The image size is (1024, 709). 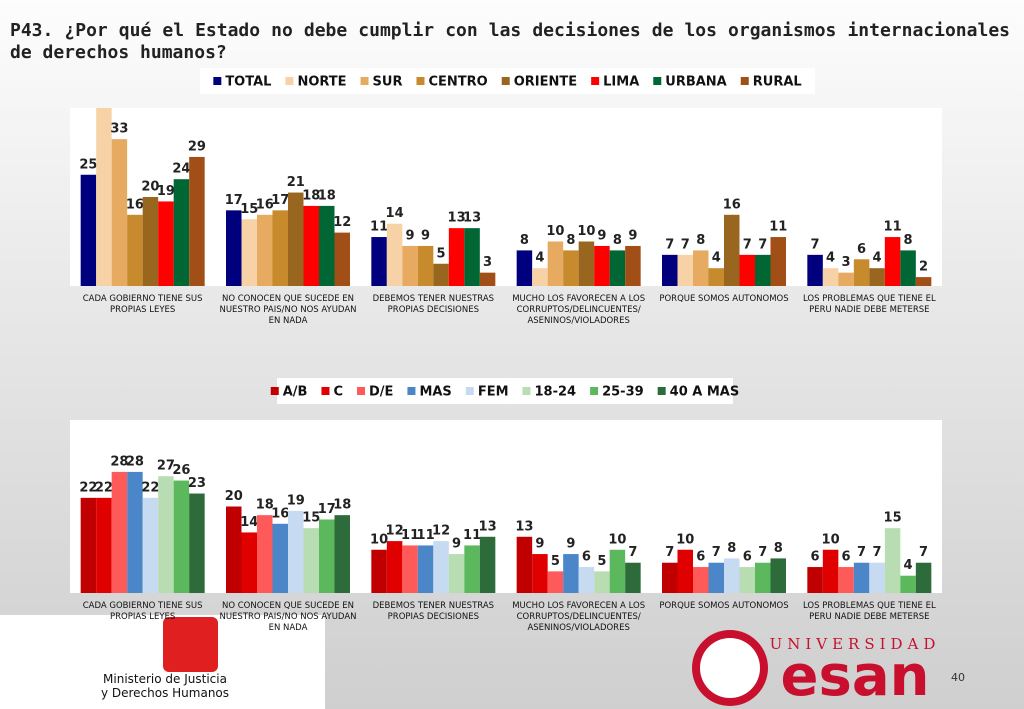 I want to click on legend-label: C, so click(x=338, y=392).